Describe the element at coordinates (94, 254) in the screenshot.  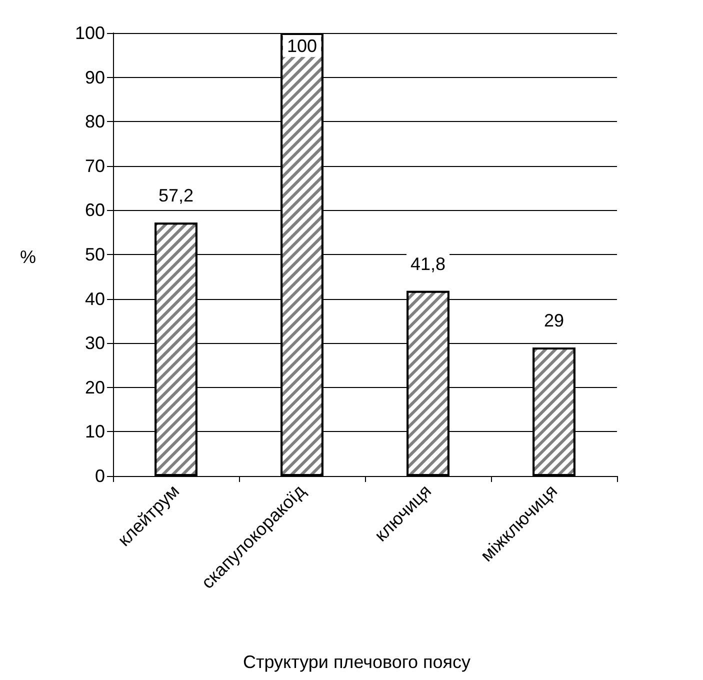
I see `y-tick-label: 50` at that location.